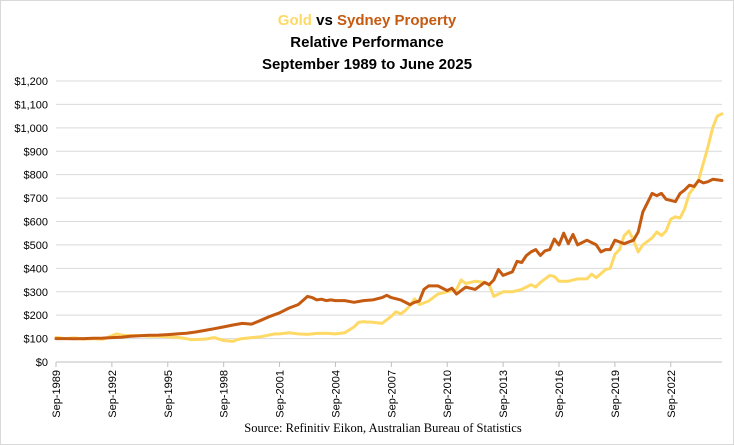 This screenshot has width=734, height=445. What do you see at coordinates (397, 20) in the screenshot?
I see `title-property-word: Sydney Property` at bounding box center [397, 20].